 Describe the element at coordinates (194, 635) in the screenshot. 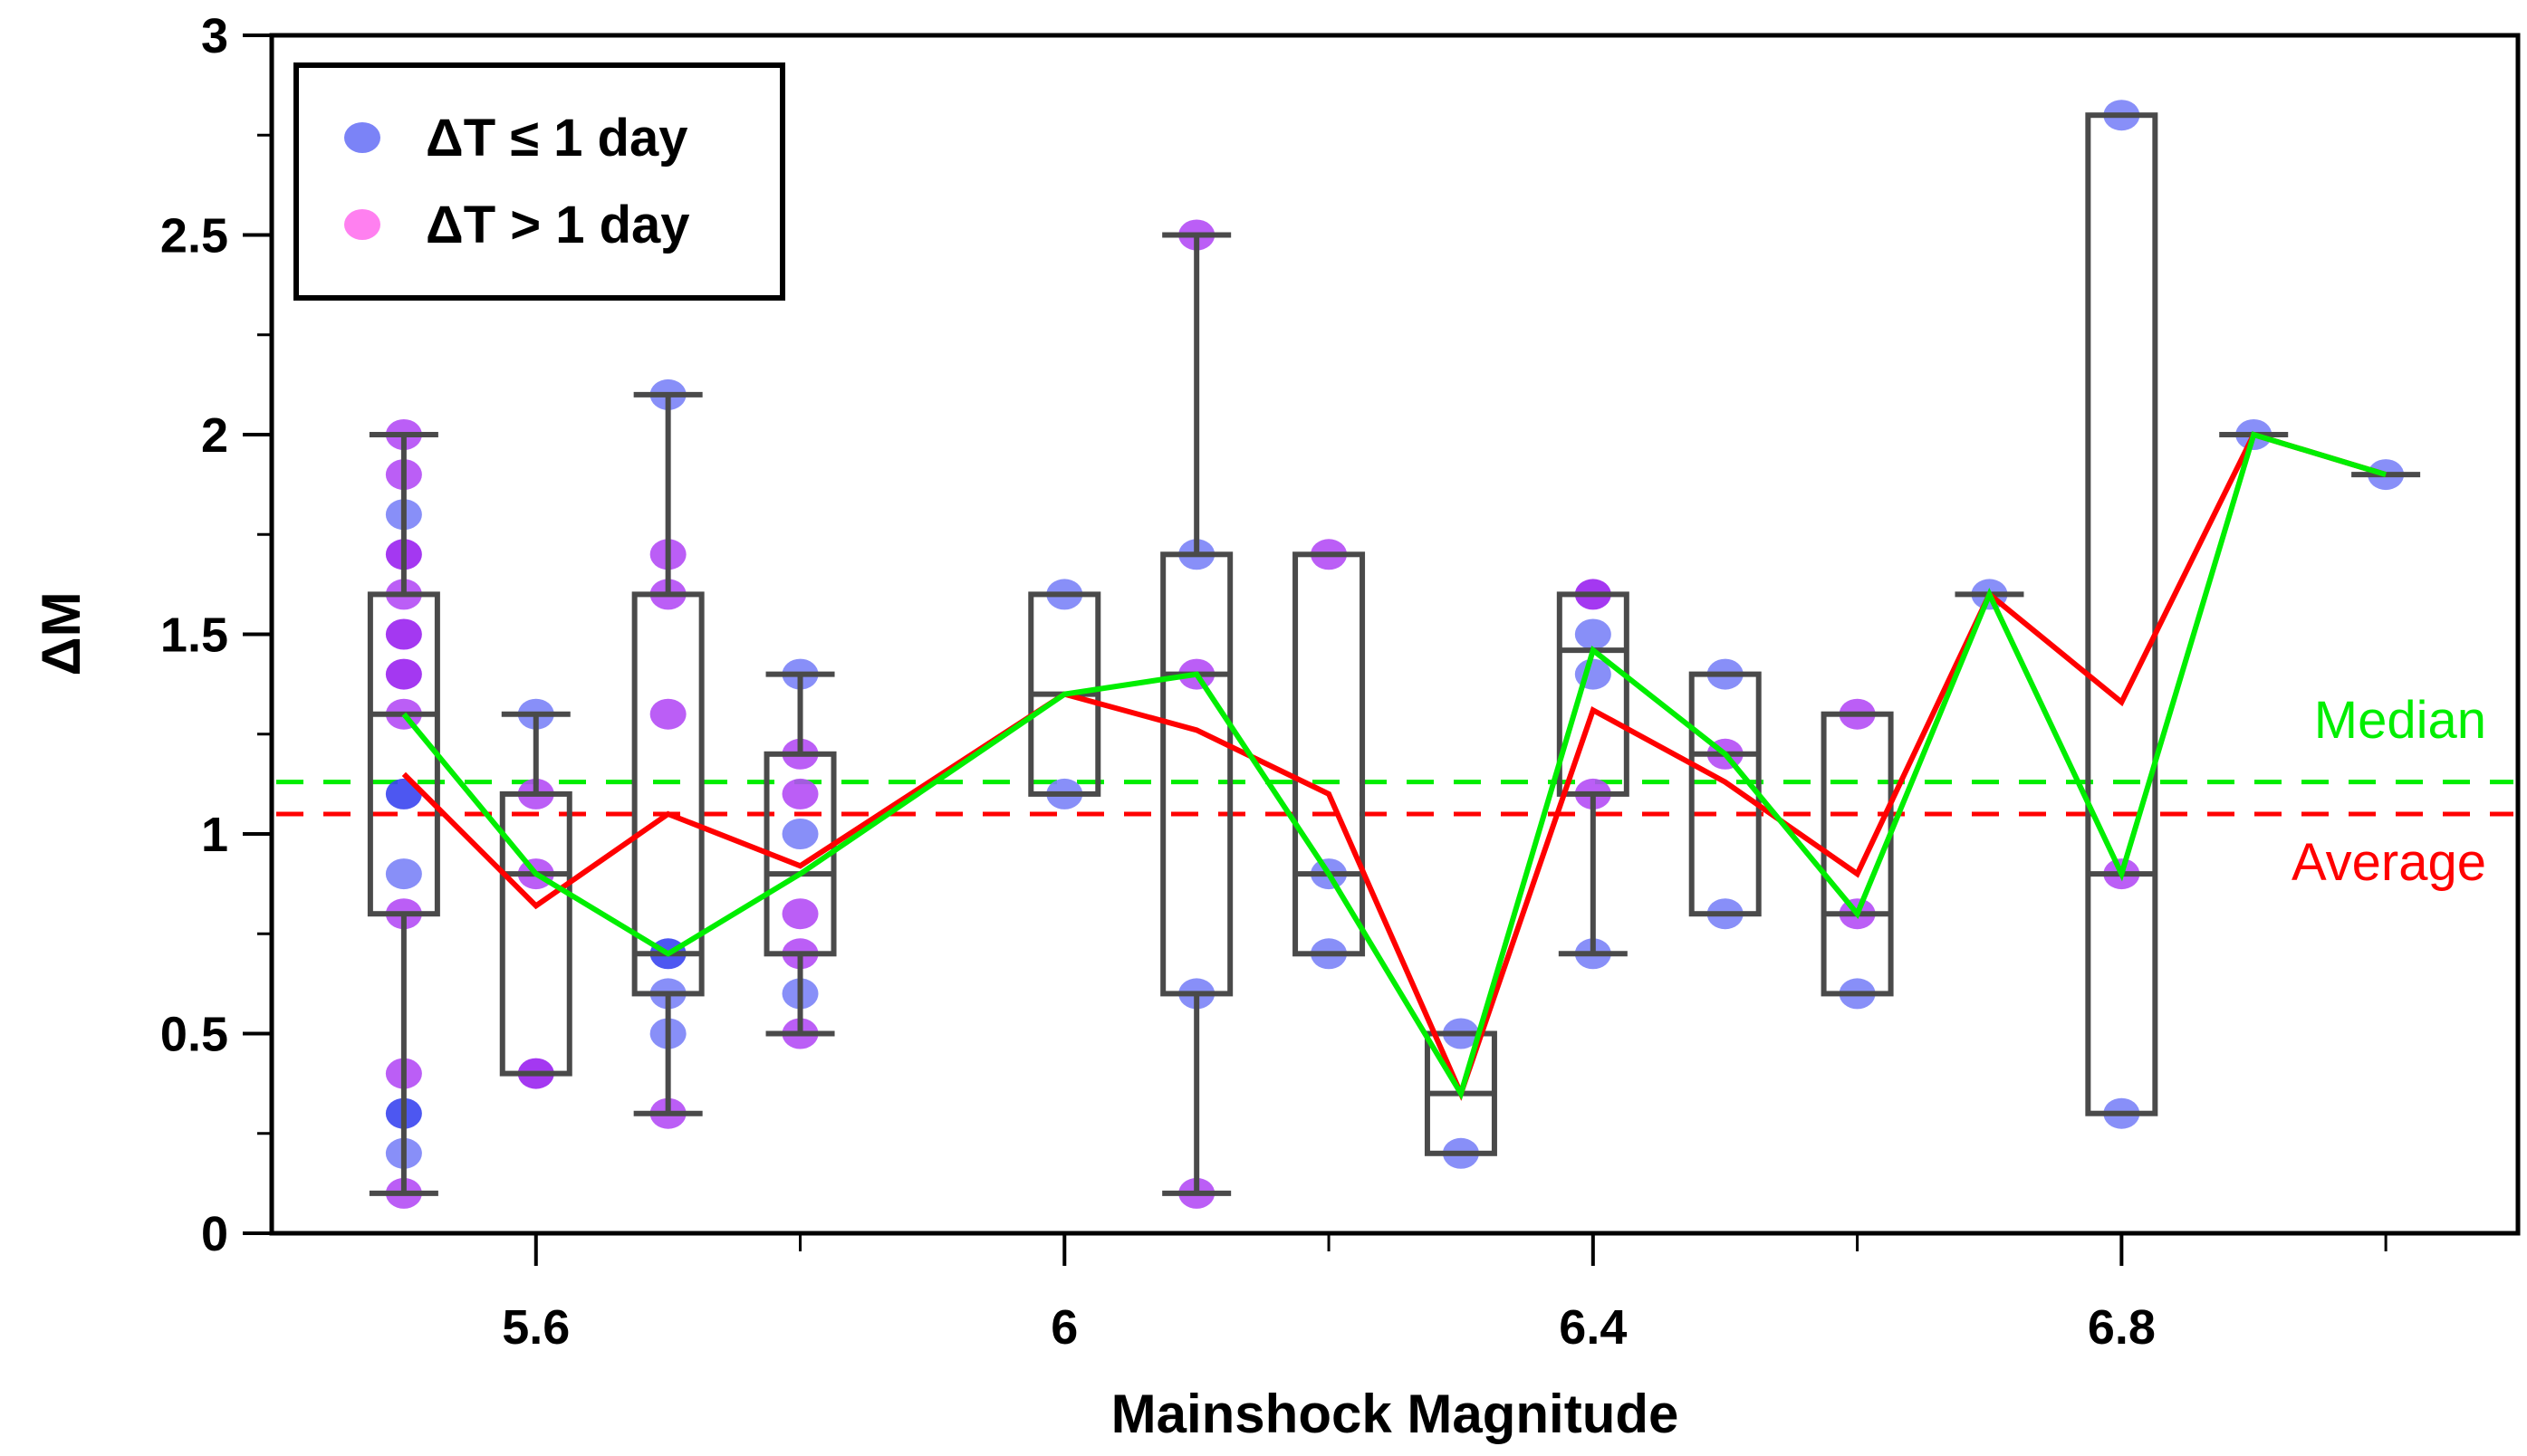

I see `y-tick-label: 1.5` at that location.